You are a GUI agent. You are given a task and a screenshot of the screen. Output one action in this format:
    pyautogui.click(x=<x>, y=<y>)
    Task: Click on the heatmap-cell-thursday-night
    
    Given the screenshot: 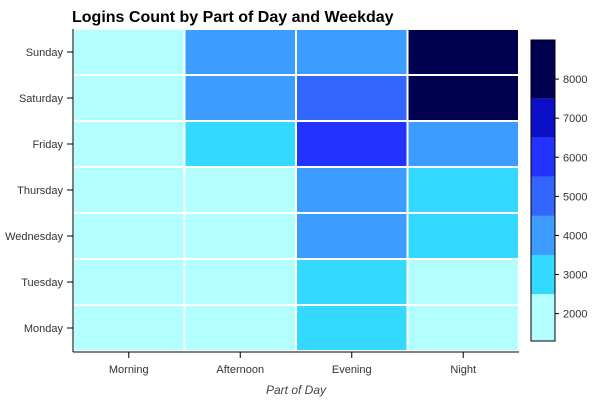 What is the action you would take?
    pyautogui.click(x=463, y=190)
    